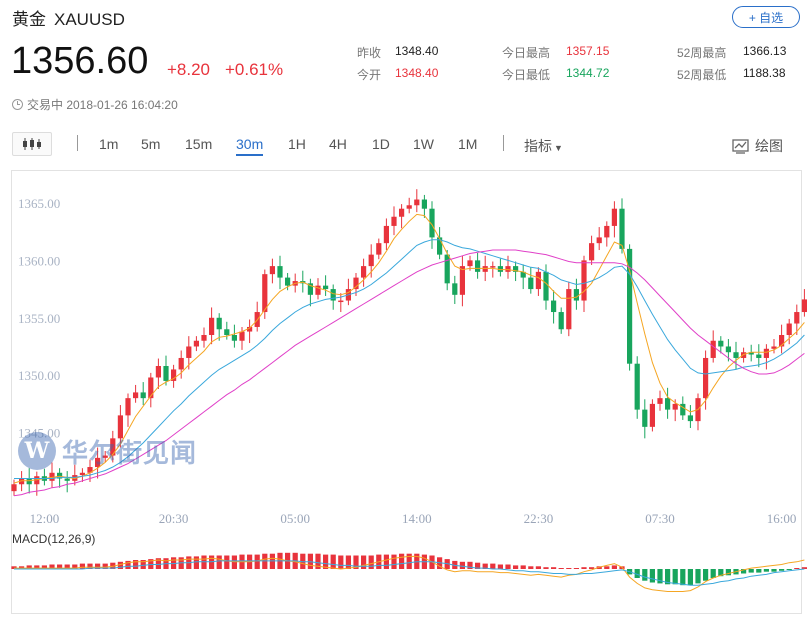 This screenshot has width=811, height=624. What do you see at coordinates (151, 144) in the screenshot?
I see `period-tab-5m: 5m` at bounding box center [151, 144].